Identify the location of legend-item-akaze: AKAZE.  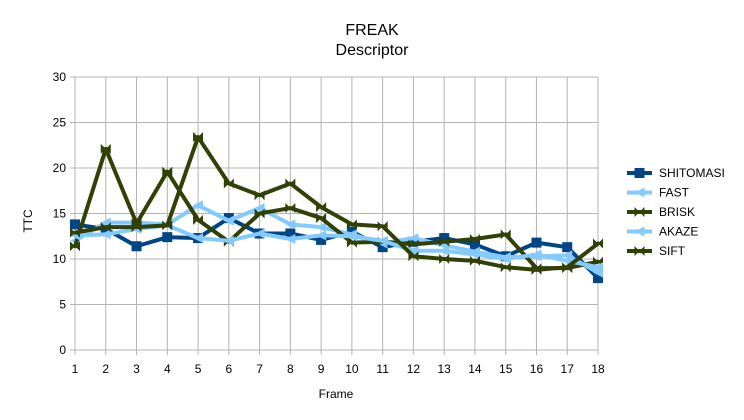
(662, 232).